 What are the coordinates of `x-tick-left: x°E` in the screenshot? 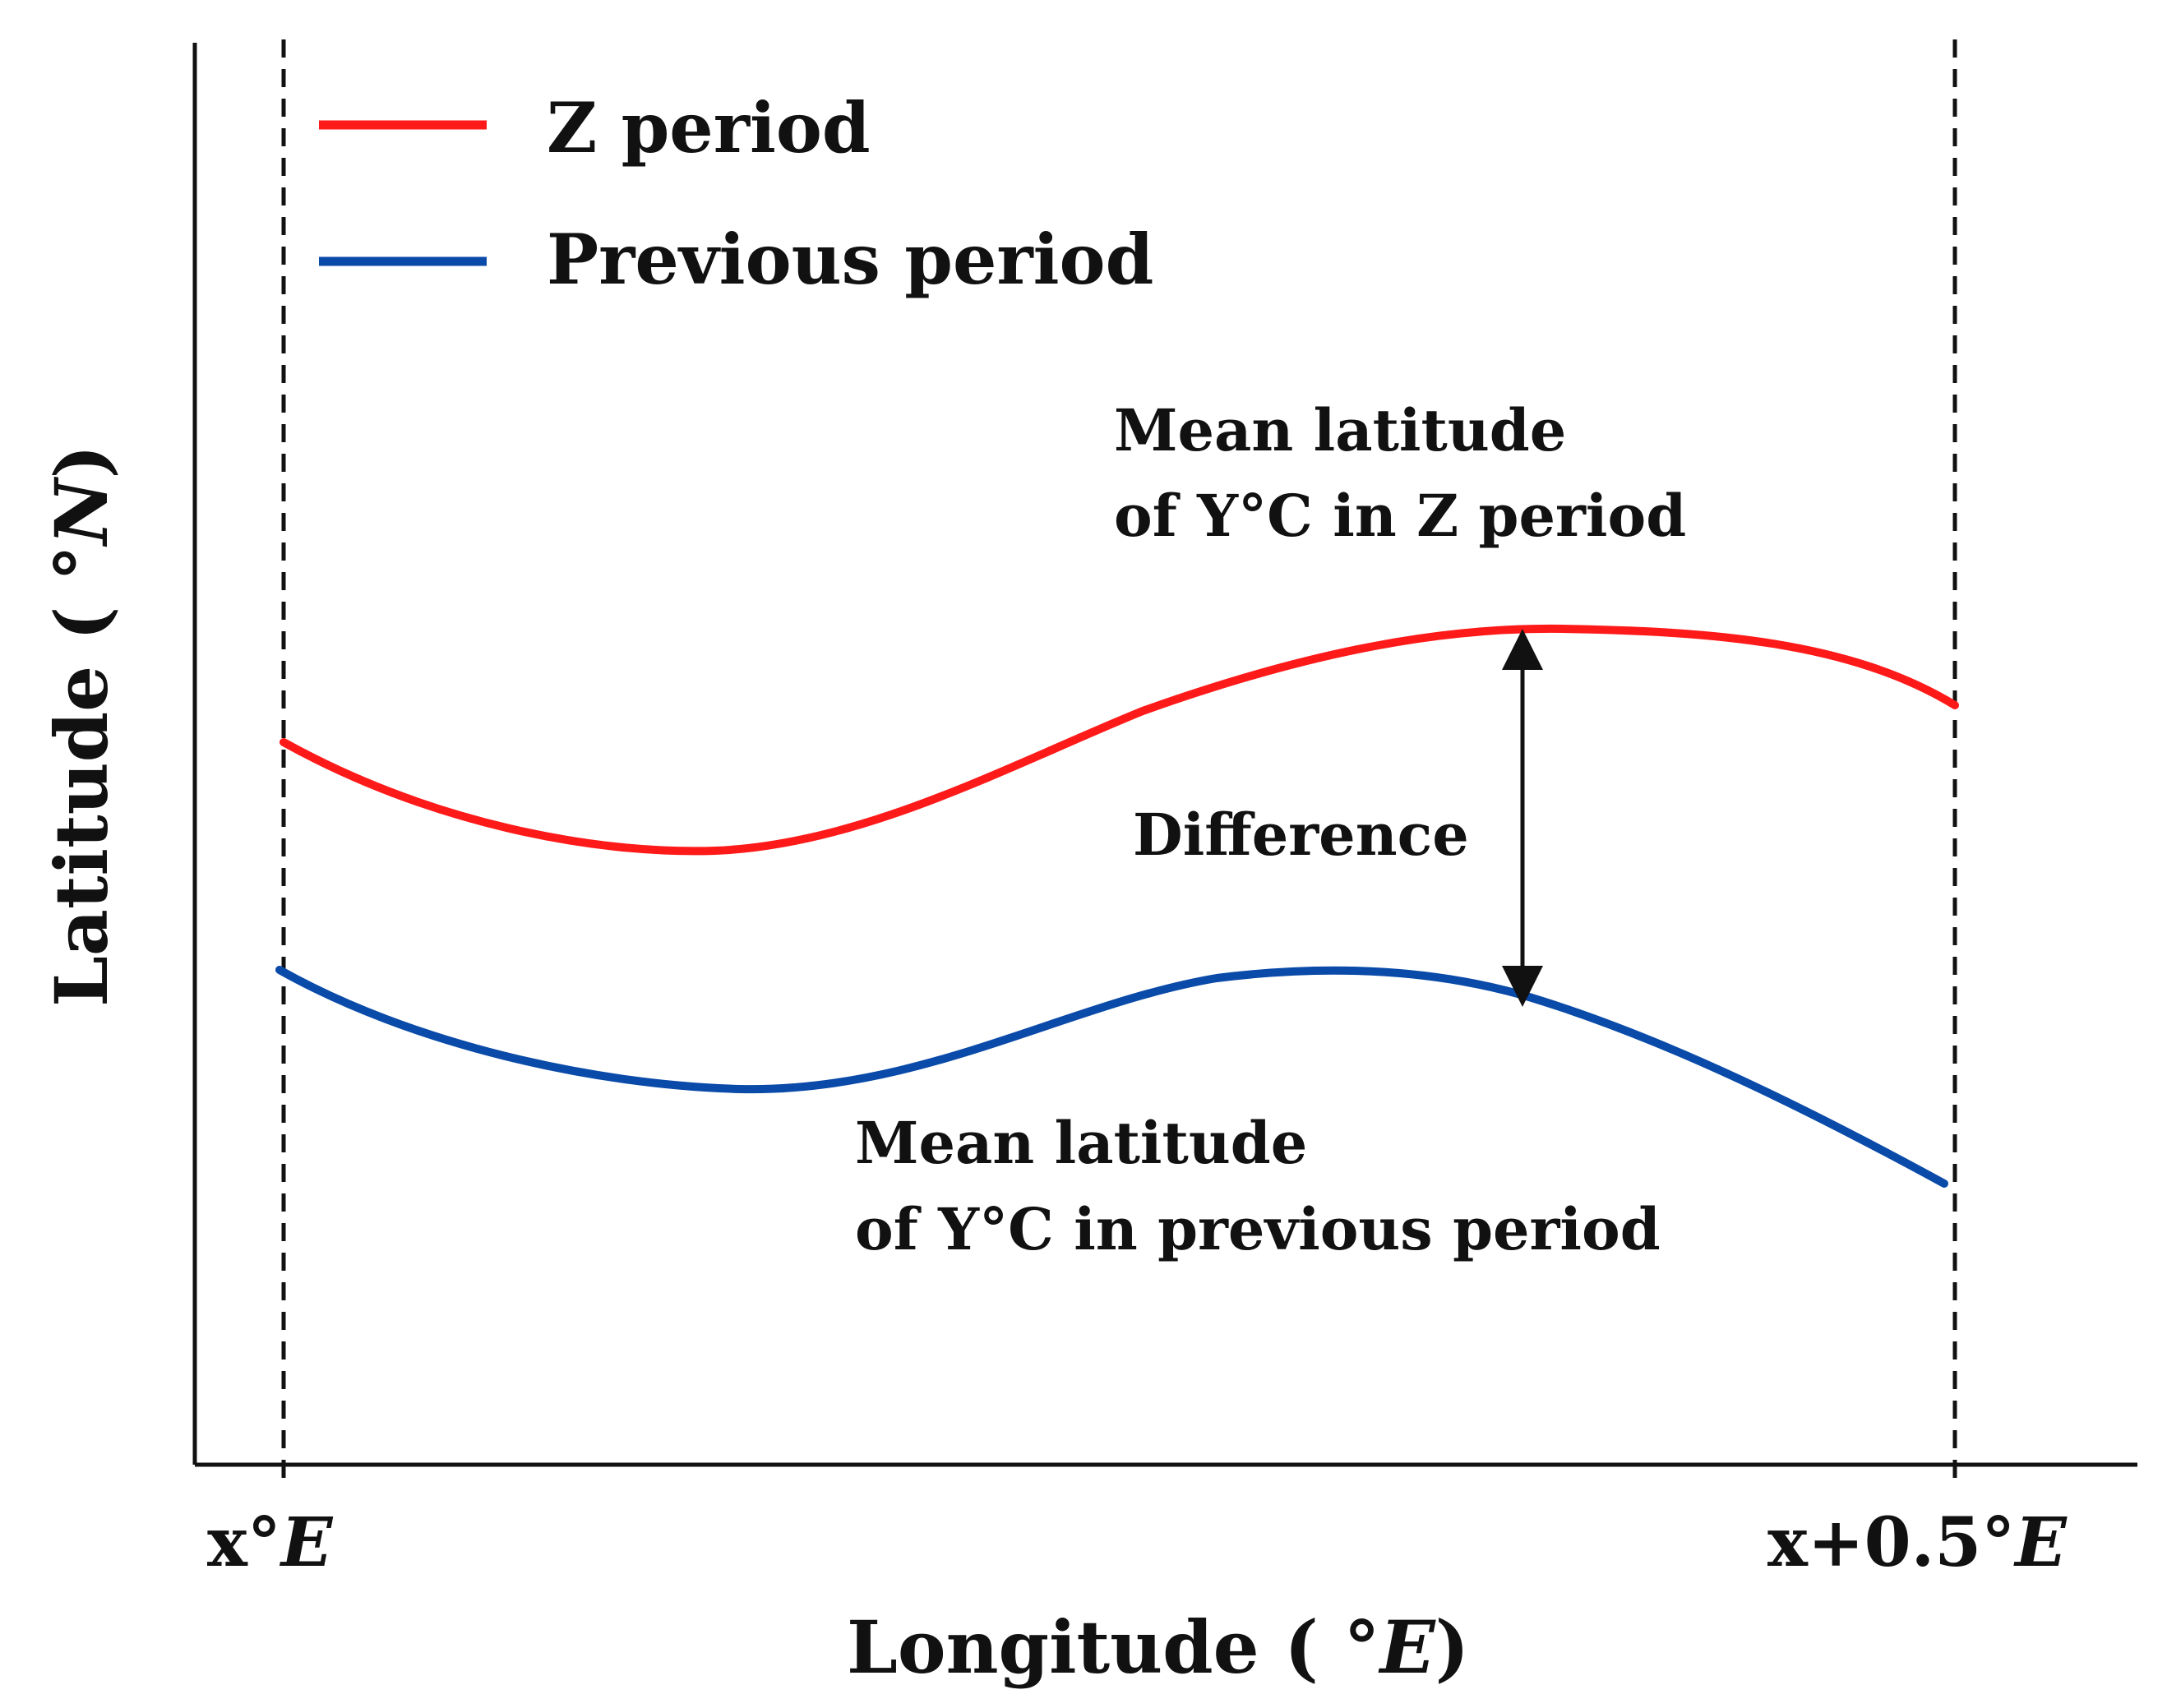 It's located at (270, 1542).